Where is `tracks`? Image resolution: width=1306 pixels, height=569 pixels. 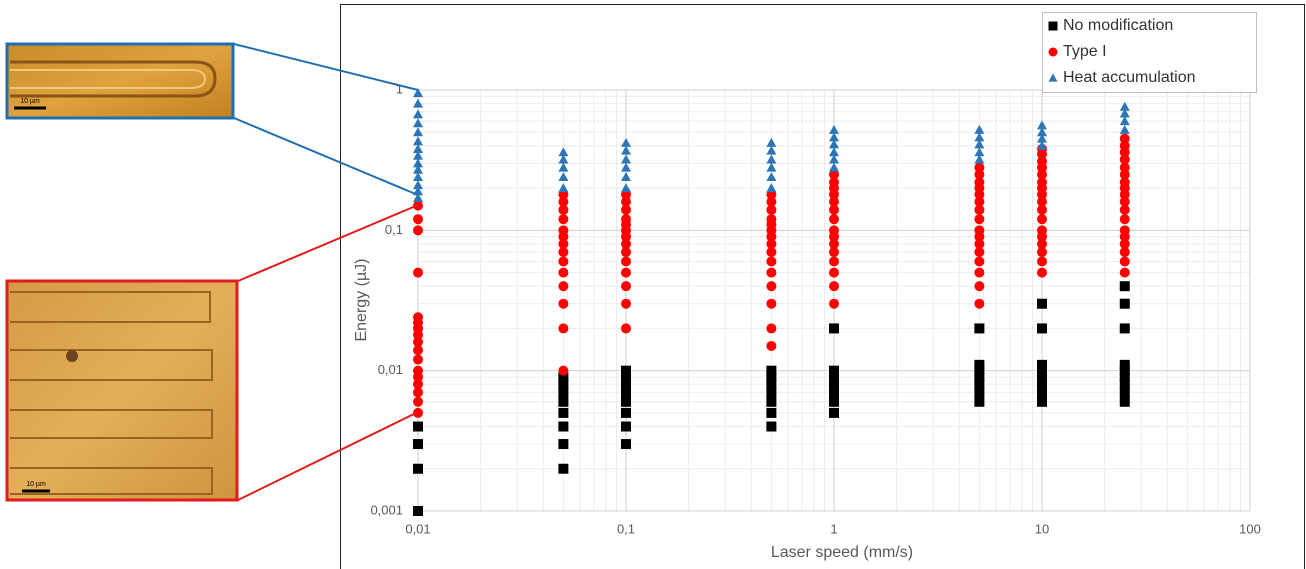 tracks is located at coordinates (111, 393).